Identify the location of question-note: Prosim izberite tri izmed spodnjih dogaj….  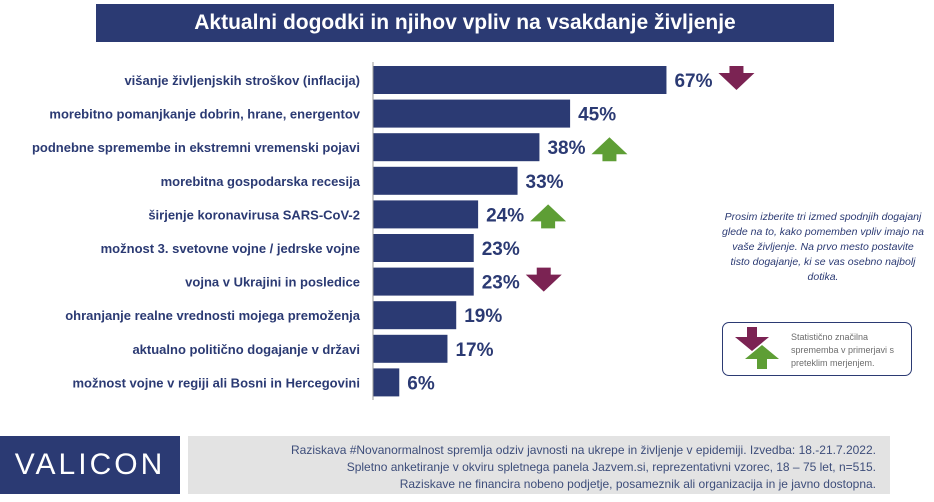
(823, 247).